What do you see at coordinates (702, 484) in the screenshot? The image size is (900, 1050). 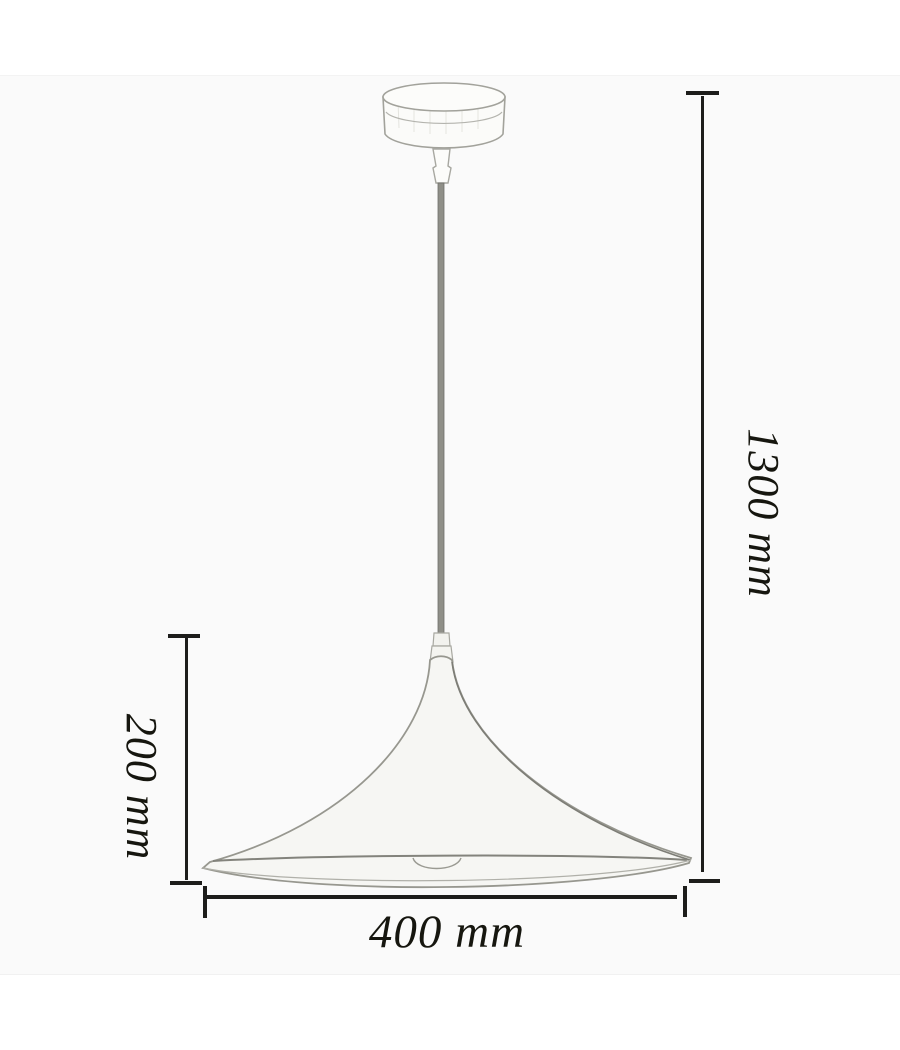 I see `height-dimension-rule` at bounding box center [702, 484].